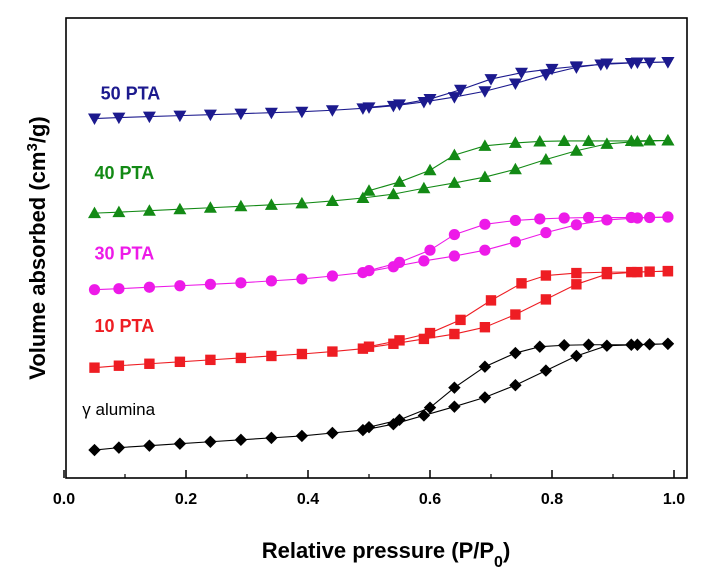 The image size is (719, 576). I want to click on x-tick-label-4: 0.8, so click(552, 499).